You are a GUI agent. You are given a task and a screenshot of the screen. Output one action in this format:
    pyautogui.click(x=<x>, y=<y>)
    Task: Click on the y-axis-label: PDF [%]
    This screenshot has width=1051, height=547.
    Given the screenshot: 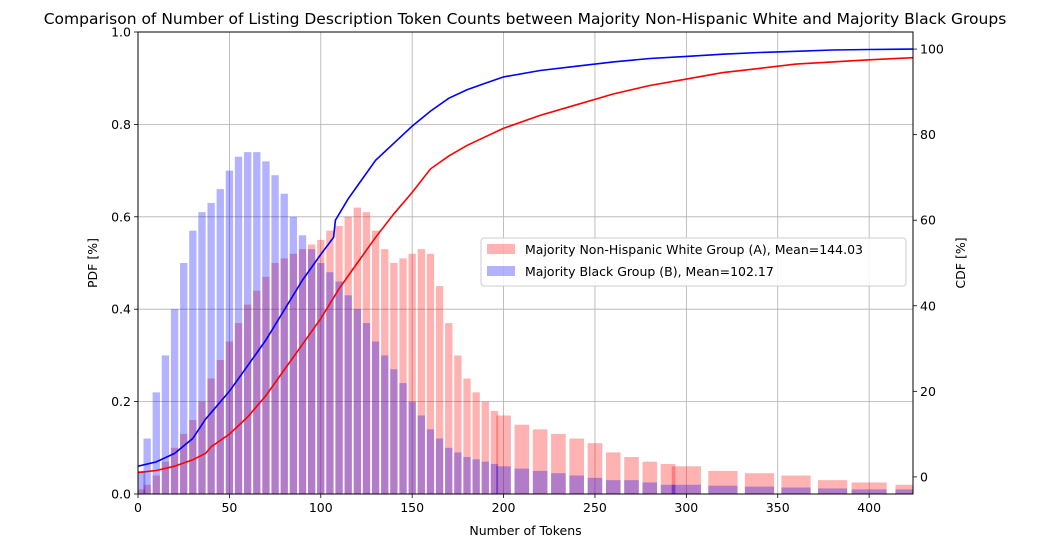 What is the action you would take?
    pyautogui.click(x=92, y=263)
    